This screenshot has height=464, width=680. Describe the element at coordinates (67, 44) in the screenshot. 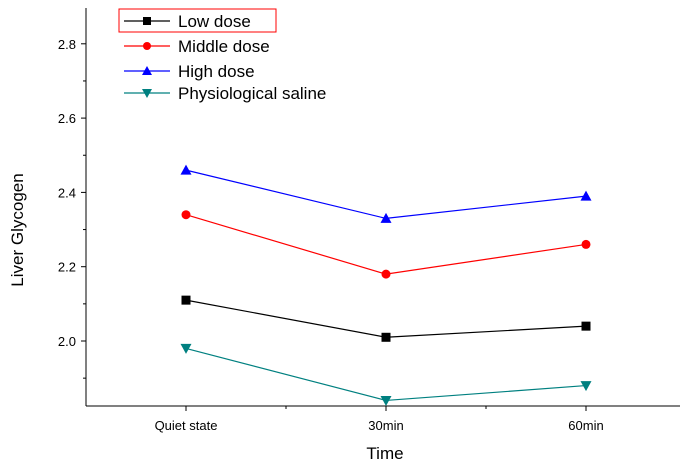

I see `y-tick-label: 2.8` at that location.